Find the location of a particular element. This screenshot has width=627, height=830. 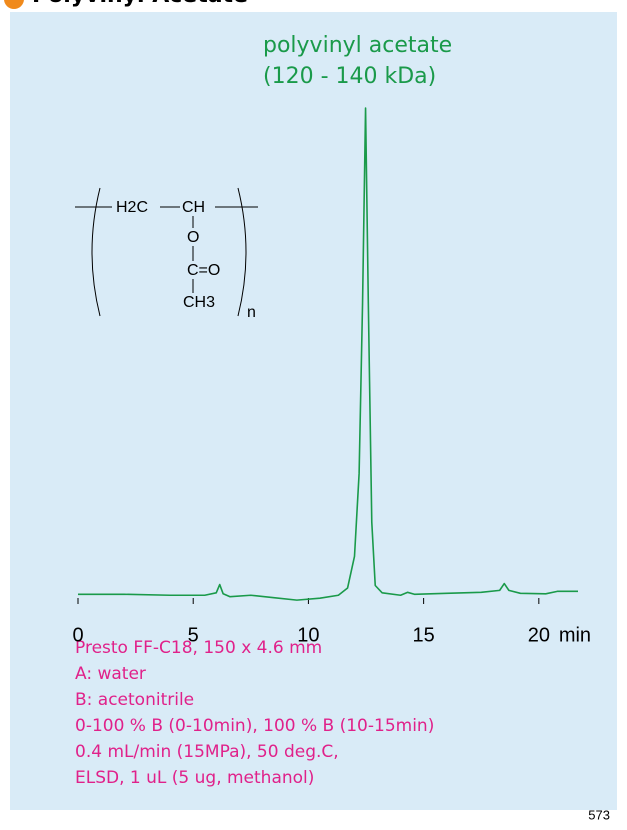

x-tick-label: 15 is located at coordinates (423, 635).